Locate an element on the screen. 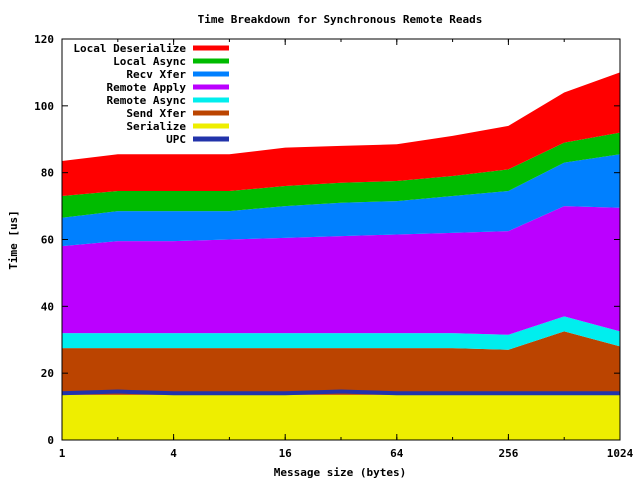 This screenshot has height=480, width=640. legend-label: Send Xfer is located at coordinates (156, 113).